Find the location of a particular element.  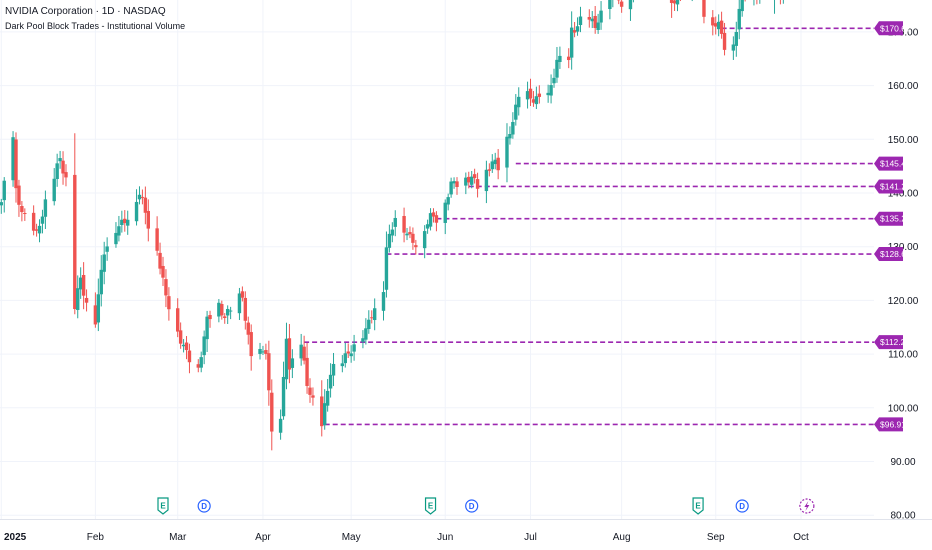

dividend-icon-glyph: D is located at coordinates (204, 506).